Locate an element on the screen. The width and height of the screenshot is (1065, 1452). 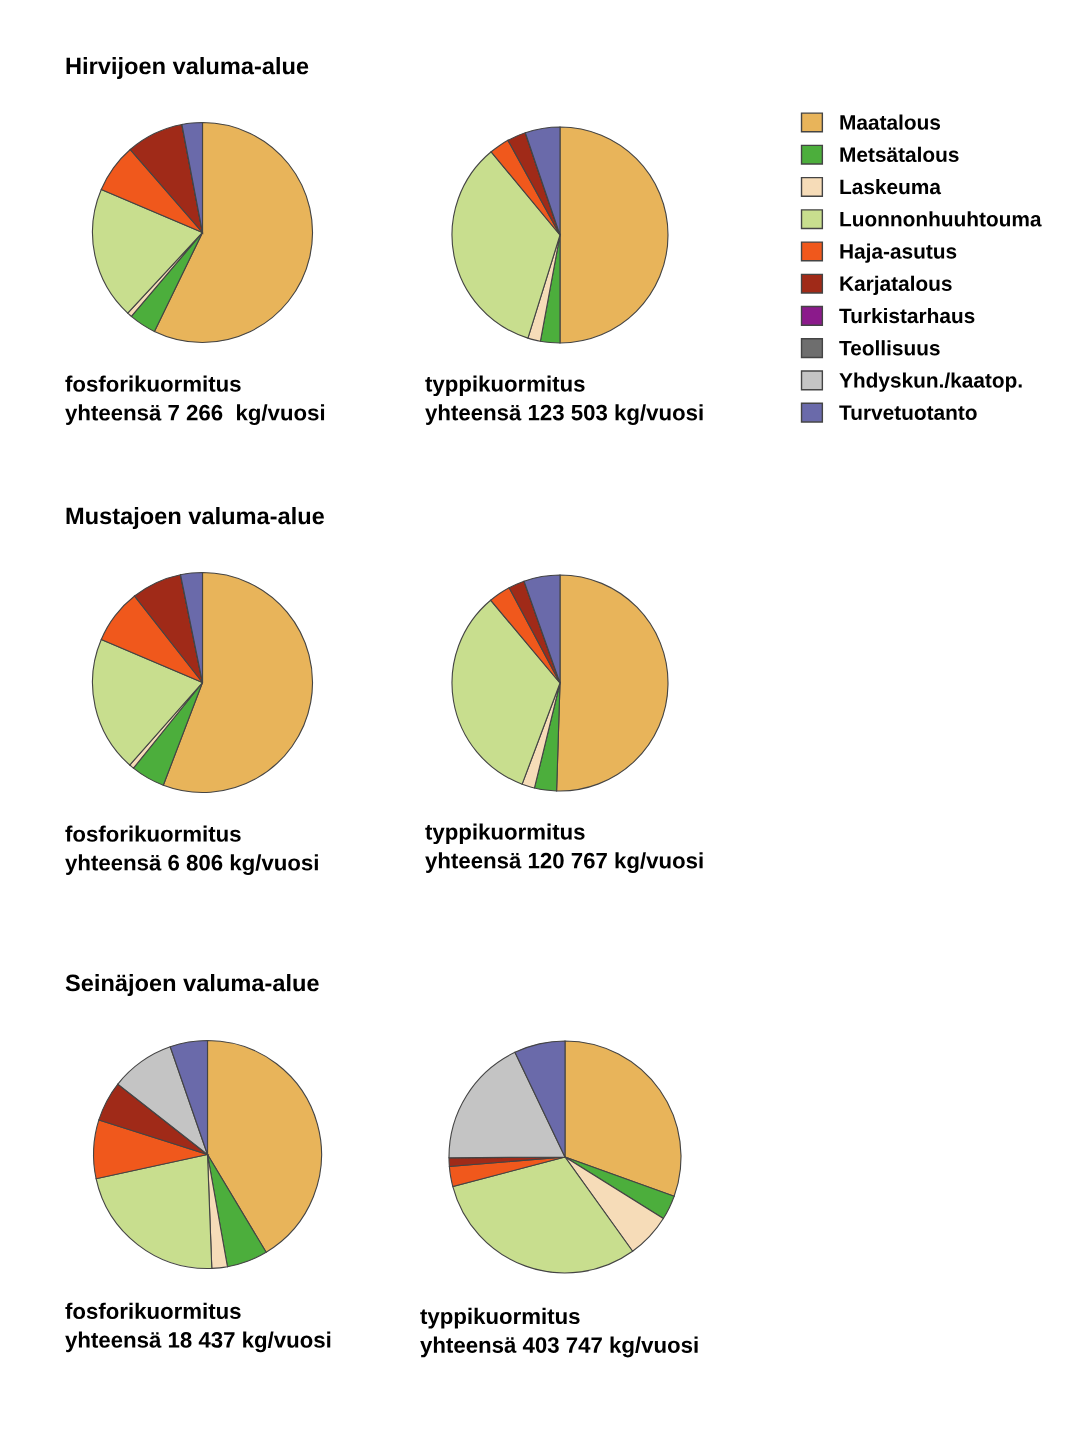
legend-label: Luonnonhuuhtouma is located at coordinates (941, 219).